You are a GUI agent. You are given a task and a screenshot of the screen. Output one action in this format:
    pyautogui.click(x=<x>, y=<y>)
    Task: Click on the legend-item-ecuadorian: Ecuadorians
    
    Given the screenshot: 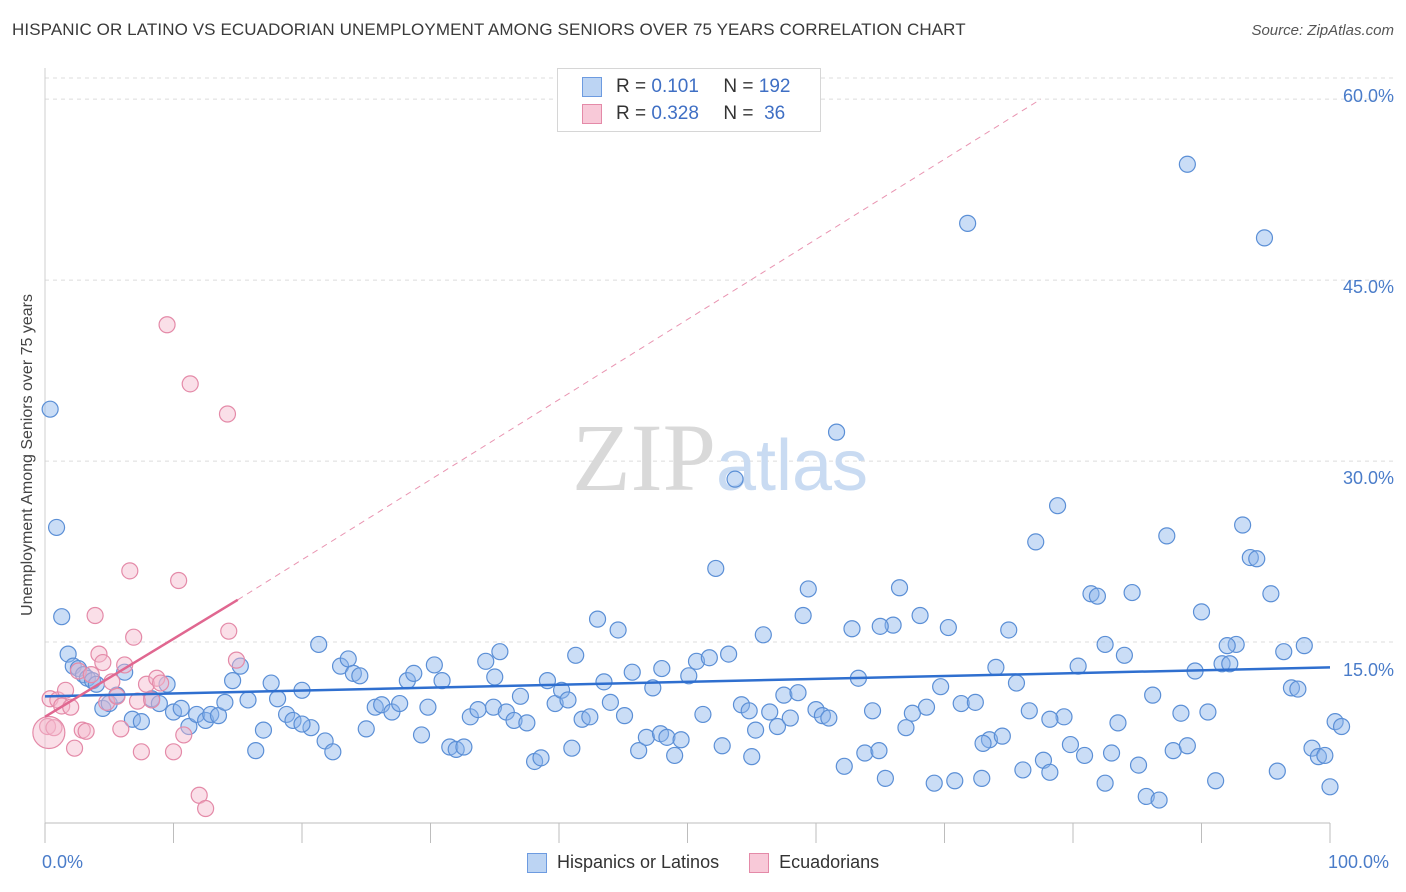 What is the action you would take?
    pyautogui.click(x=814, y=862)
    